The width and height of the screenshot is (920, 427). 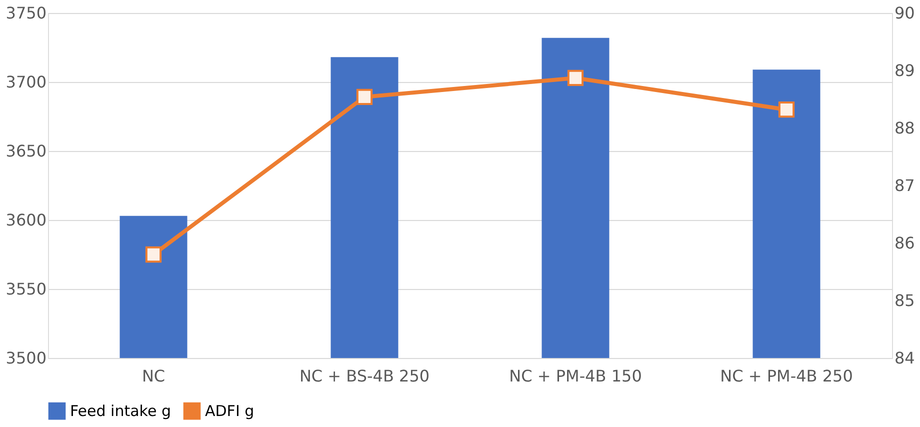 I want to click on y2-tick-label: 86, so click(x=904, y=243).